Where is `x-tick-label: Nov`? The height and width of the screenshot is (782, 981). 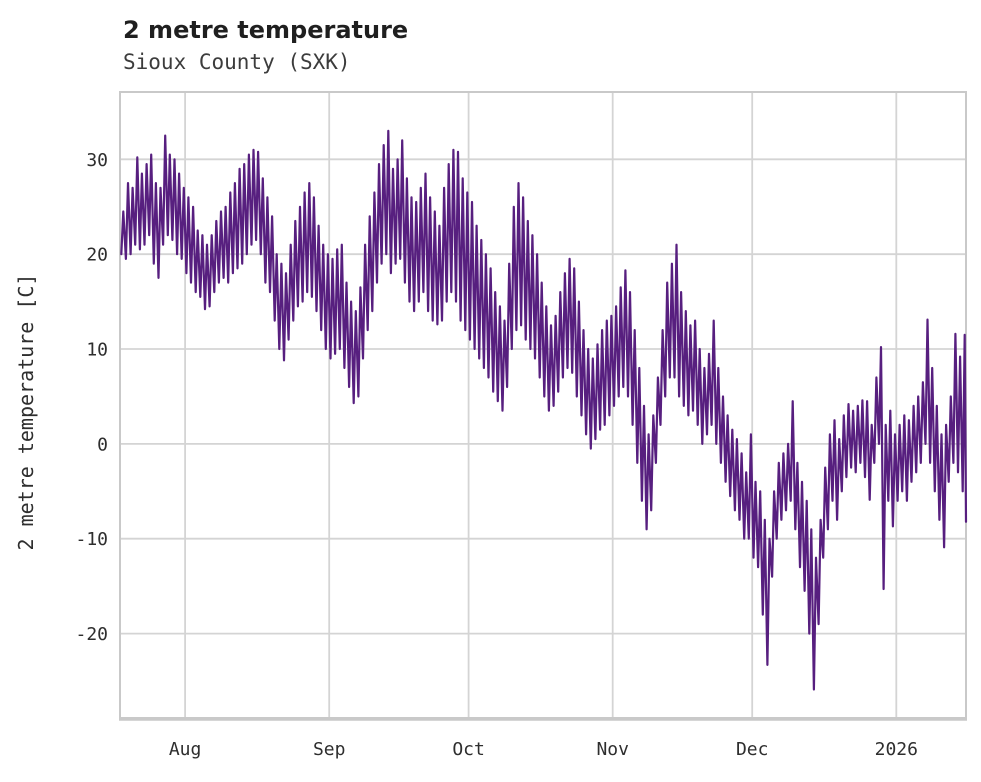 x-tick-label: Nov is located at coordinates (612, 749).